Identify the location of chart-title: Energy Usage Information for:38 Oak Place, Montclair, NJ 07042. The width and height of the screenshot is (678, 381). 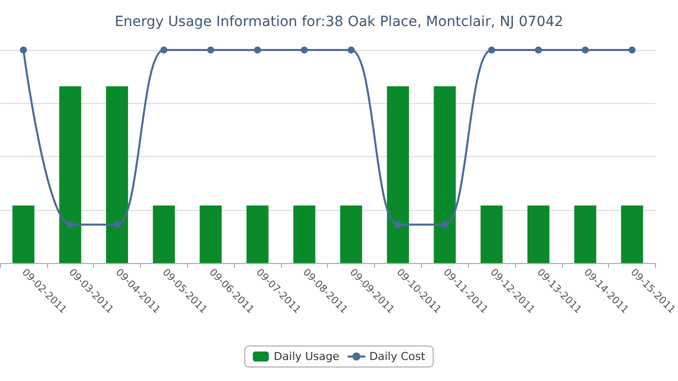
(339, 22).